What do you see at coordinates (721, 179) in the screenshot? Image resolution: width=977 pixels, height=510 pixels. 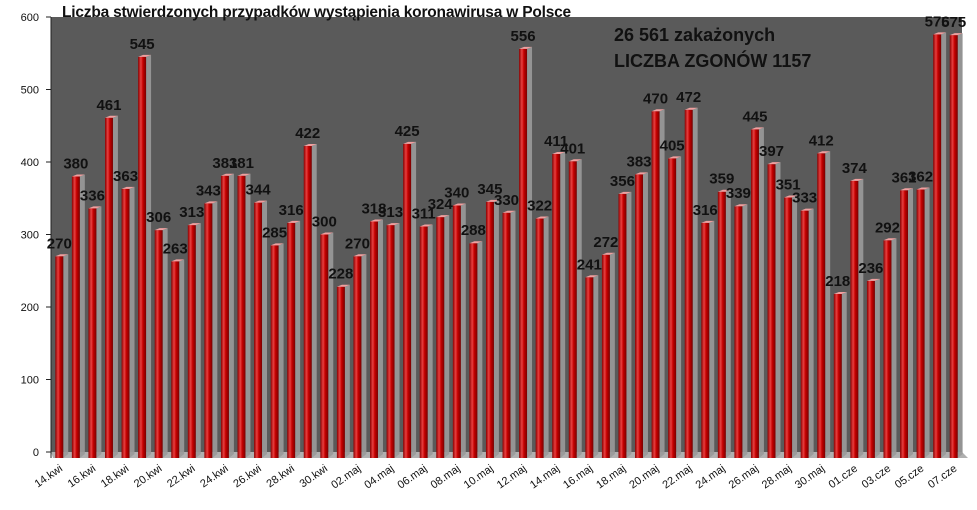 I see `data-label: 359` at bounding box center [721, 179].